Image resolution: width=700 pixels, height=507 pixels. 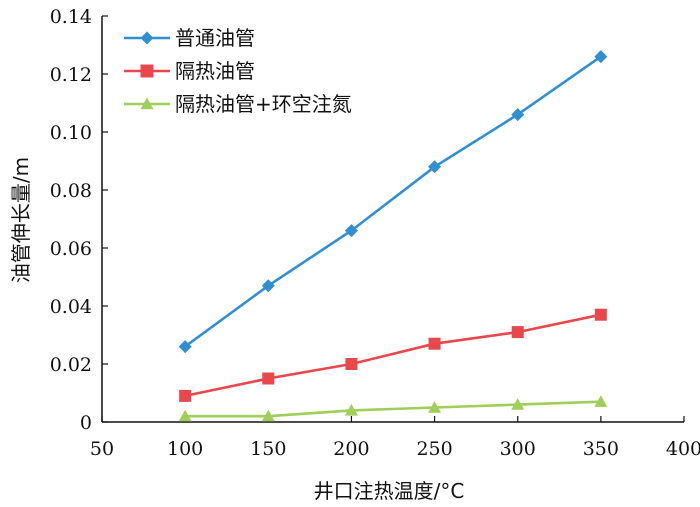 I want to click on x-tick-label: 300, so click(x=518, y=449).